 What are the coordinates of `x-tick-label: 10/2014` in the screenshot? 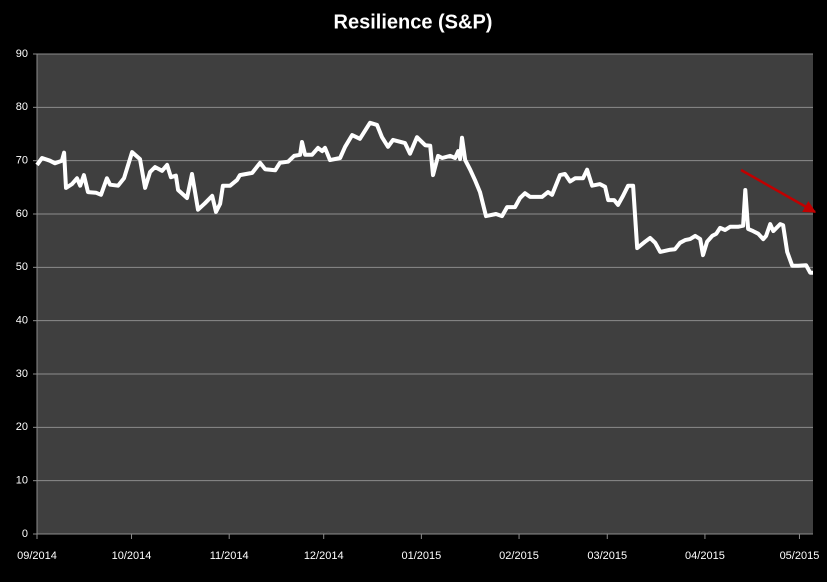 It's located at (132, 556).